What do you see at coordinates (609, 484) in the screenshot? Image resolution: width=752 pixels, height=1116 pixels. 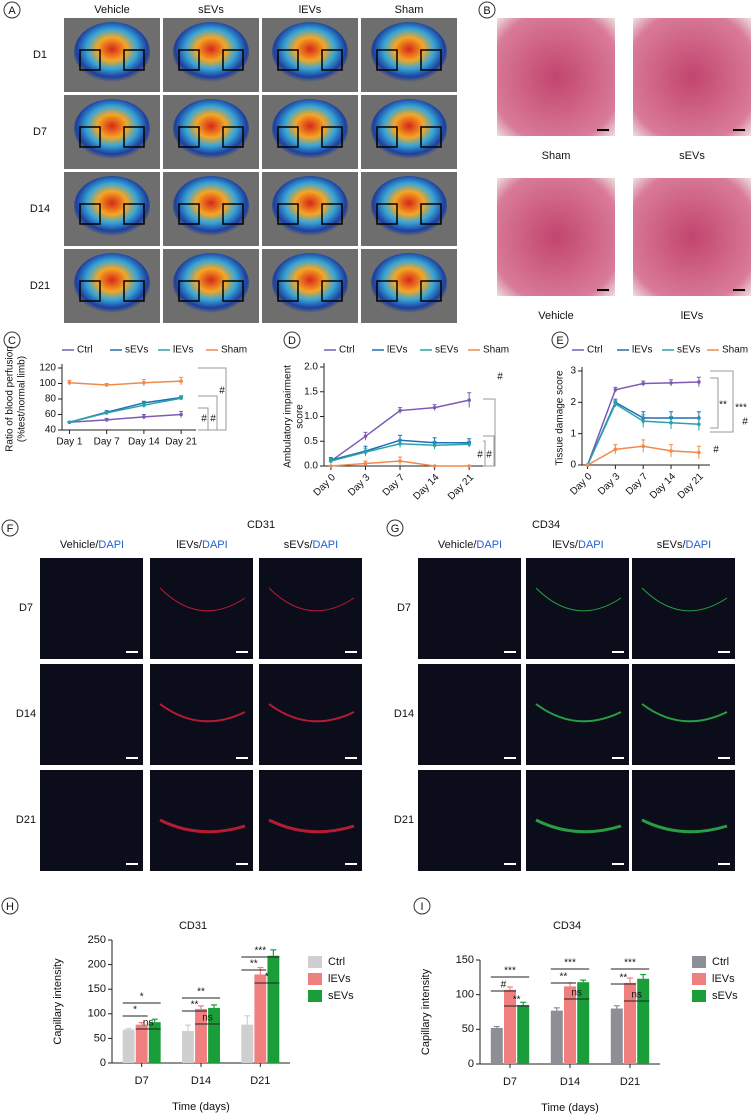 I see `x-tick-label: Day 3` at bounding box center [609, 484].